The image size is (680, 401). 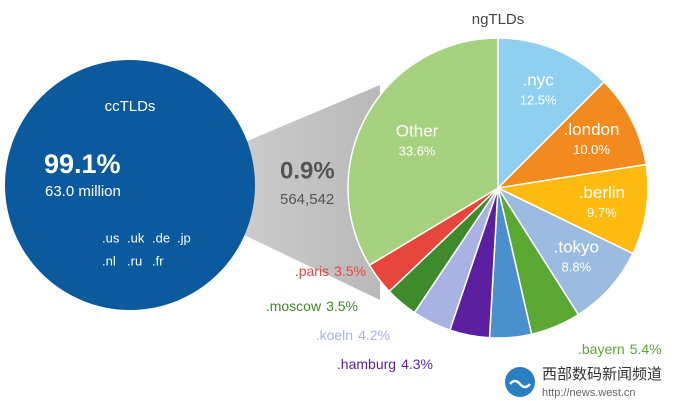 What do you see at coordinates (589, 393) in the screenshot?
I see `watermark-url: http://news.west.cn` at bounding box center [589, 393].